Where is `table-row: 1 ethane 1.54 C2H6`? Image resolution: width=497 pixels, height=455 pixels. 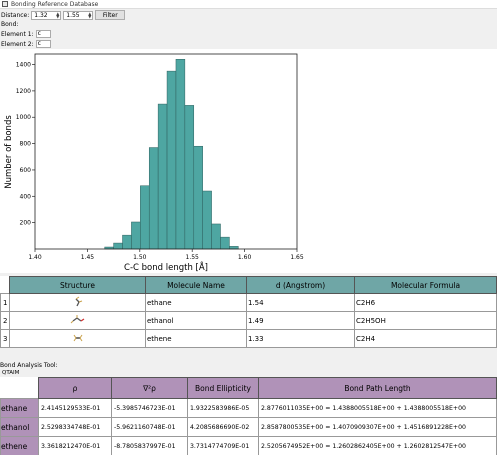
table-row: 1 ethane 1.54 C2H6 is located at coordinates (248, 302).